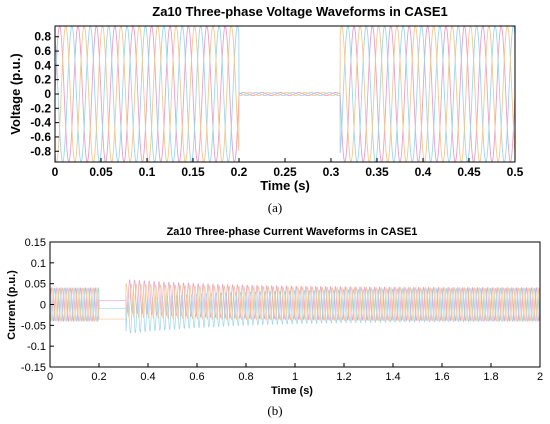 This screenshot has width=550, height=424. Describe the element at coordinates (15, 93) in the screenshot. I see `voltage-y-axis-label: Voltage (p.u.)` at that location.